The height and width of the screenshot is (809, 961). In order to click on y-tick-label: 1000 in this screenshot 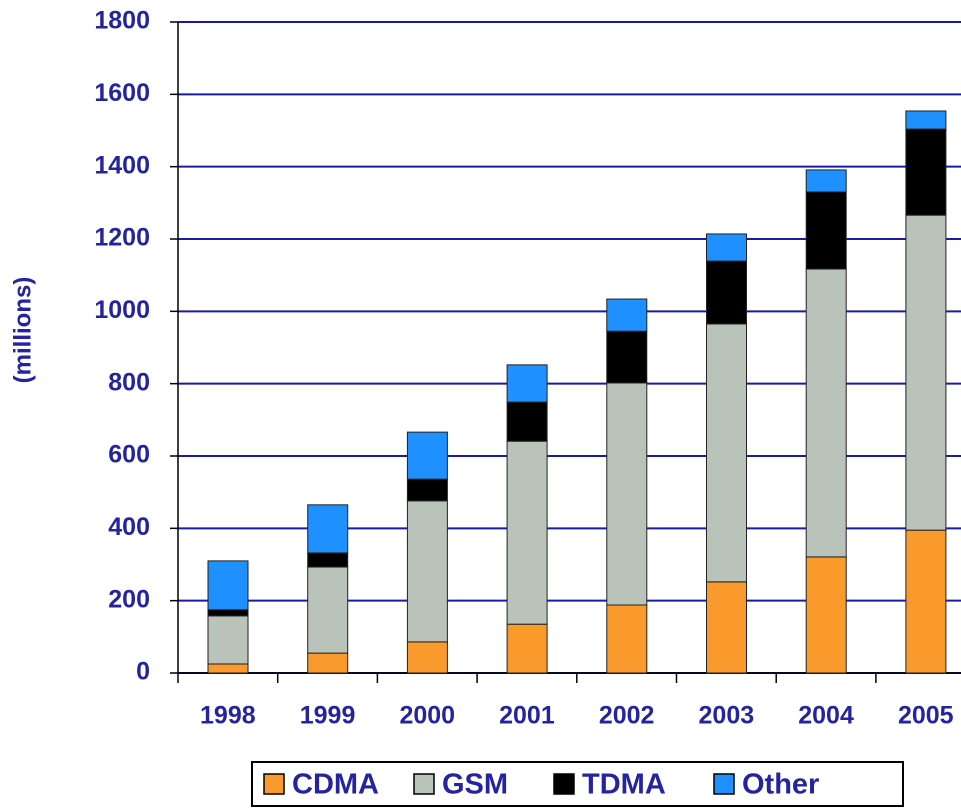, I will do `click(122, 310)`.